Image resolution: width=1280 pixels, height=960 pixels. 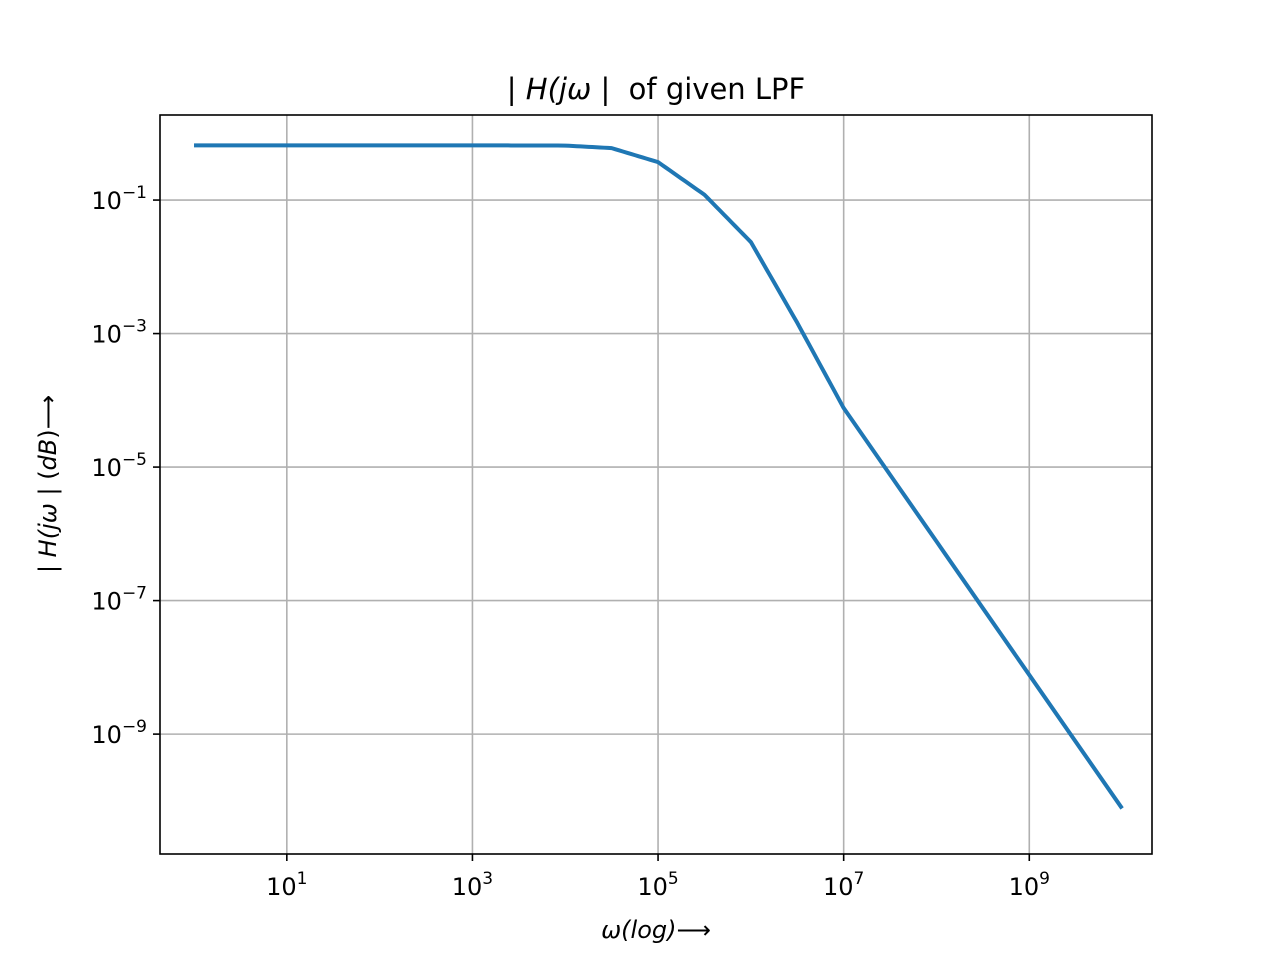 I want to click on x-axis-label: ω(log)⟶, so click(x=656, y=930).